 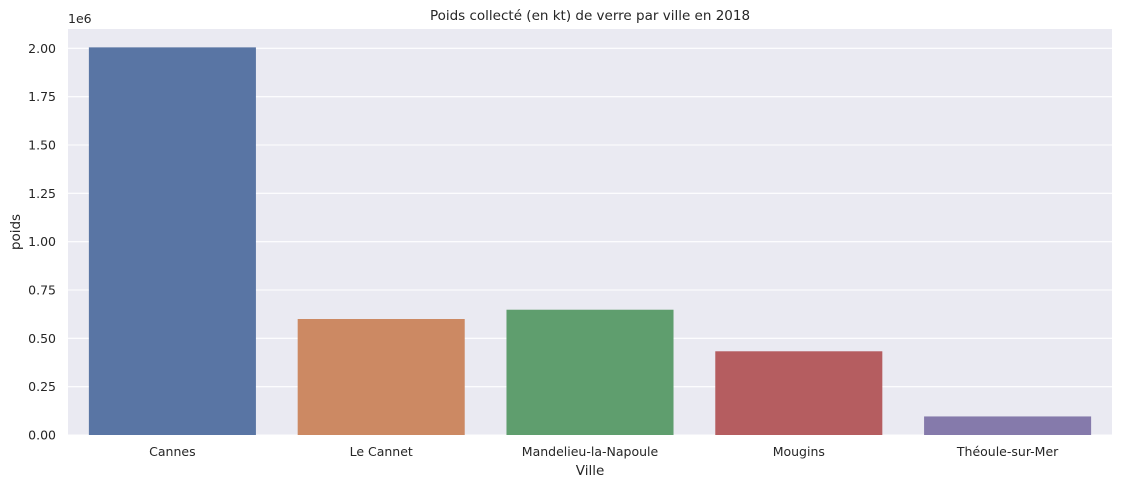 What do you see at coordinates (590, 451) in the screenshot?
I see `x-tick-label: Mandelieu-la-Napoule` at bounding box center [590, 451].